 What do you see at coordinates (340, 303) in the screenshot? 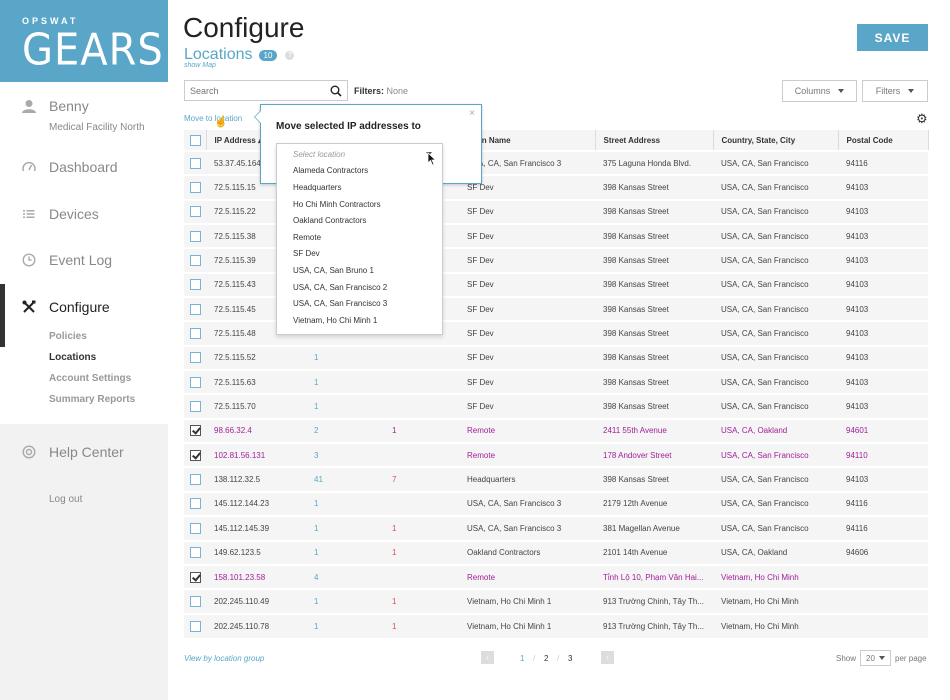
I see `location-option: USA, CA, San Francisco 3` at bounding box center [340, 303].